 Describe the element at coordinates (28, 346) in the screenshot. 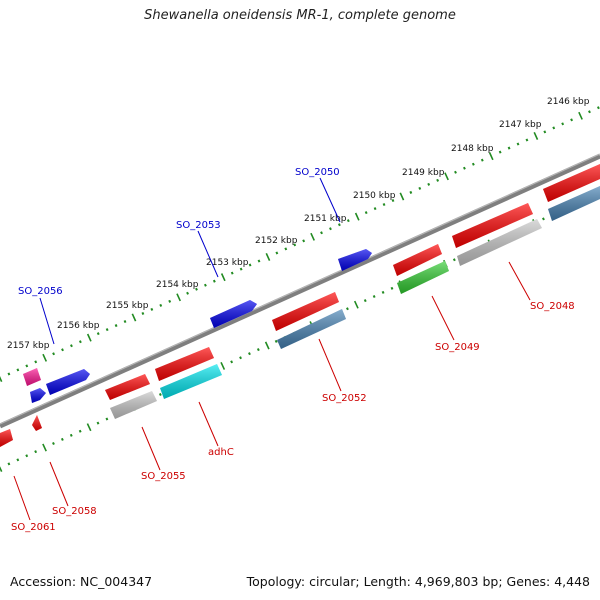

I see `kbp-label: 2157 kbp` at that location.